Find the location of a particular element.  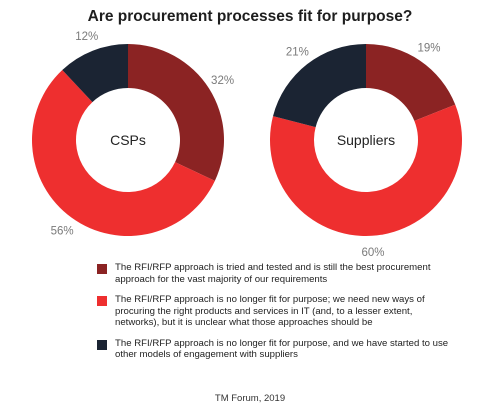

slice-label: 60% is located at coordinates (373, 253).